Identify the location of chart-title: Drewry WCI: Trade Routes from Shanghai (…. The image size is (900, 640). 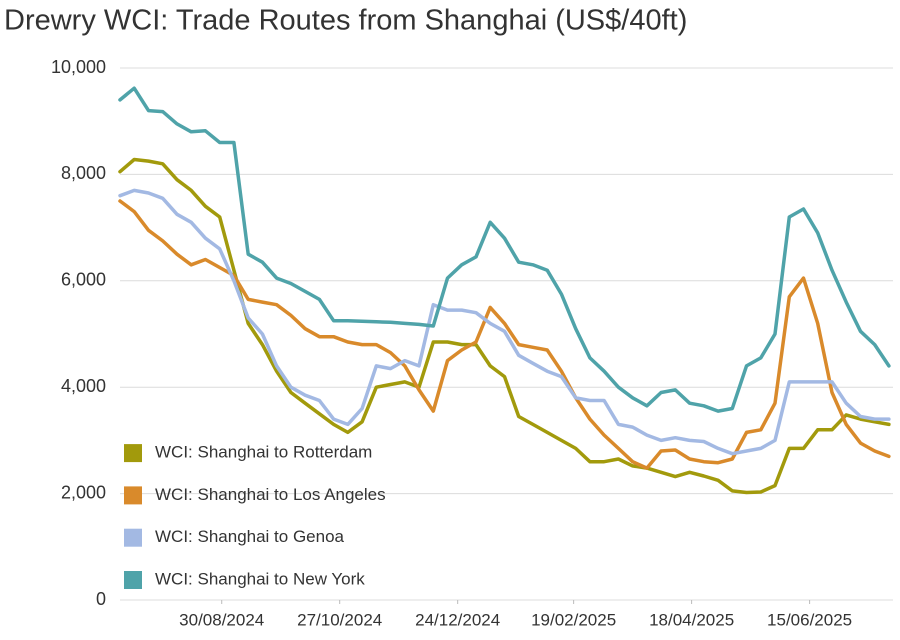
(345, 21).